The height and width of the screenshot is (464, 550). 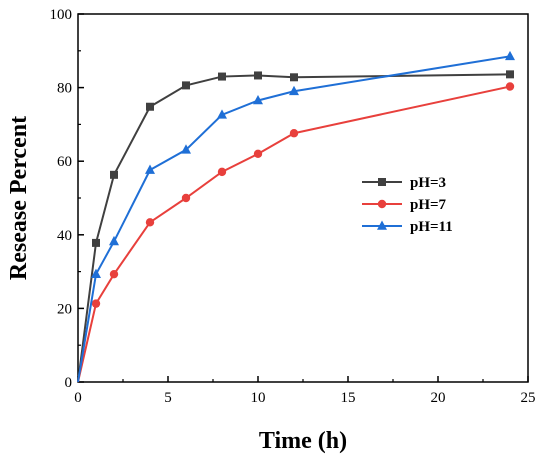 I want to click on legend-item: pH=3, so click(x=404, y=183).